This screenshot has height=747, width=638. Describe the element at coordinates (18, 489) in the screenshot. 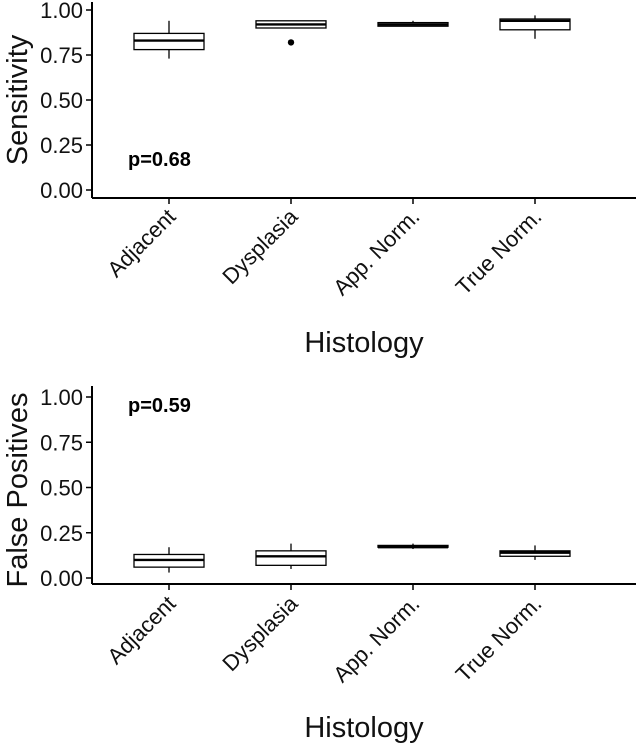

I see `y-axis-title: False Positives` at that location.